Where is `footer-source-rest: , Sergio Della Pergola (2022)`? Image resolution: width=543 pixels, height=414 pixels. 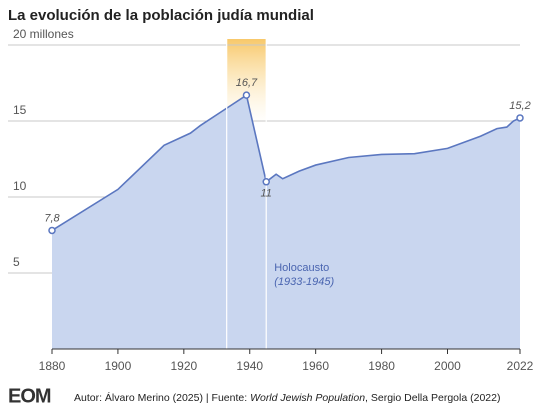 footer-source-rest: , Sergio Della Pergola (2022) is located at coordinates (432, 398).